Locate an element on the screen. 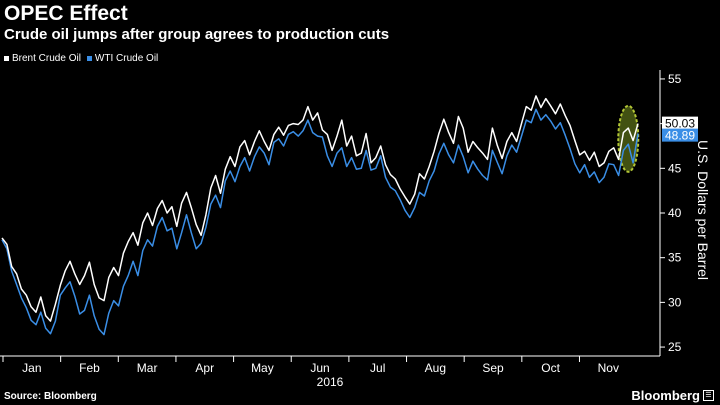 Image resolution: width=720 pixels, height=405 pixels. chart-title: OPEC Effect is located at coordinates (66, 13).